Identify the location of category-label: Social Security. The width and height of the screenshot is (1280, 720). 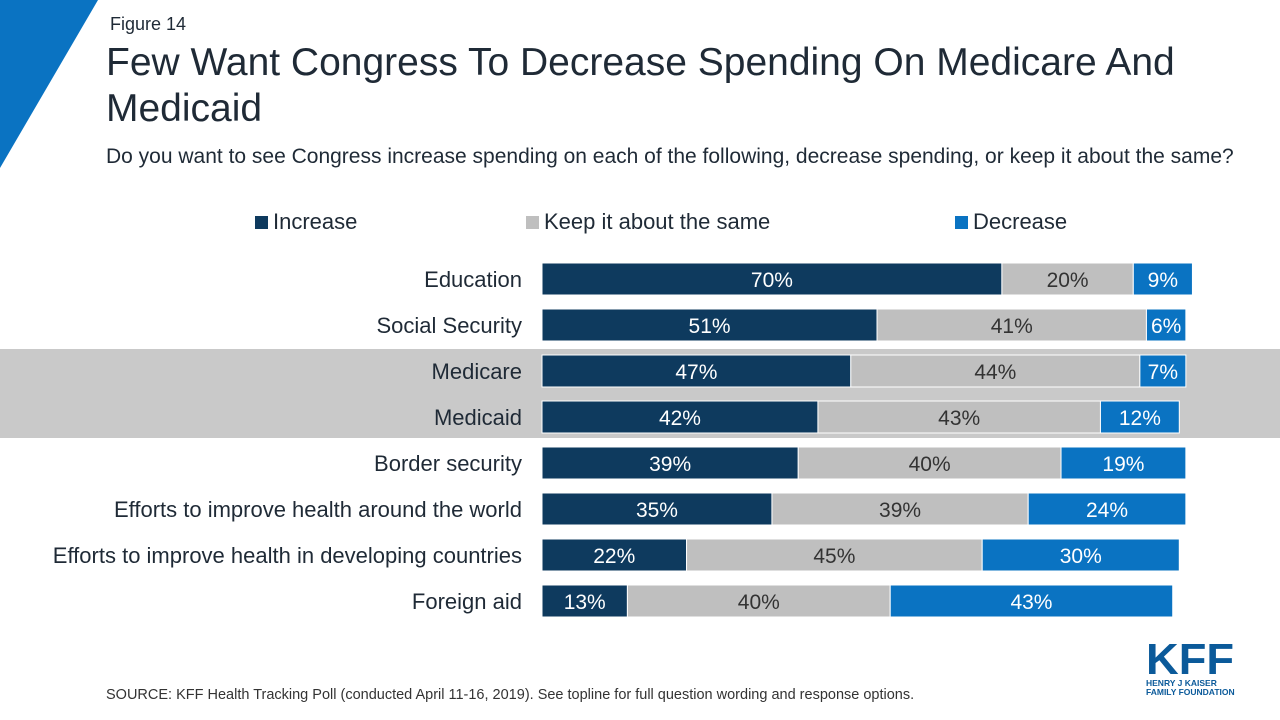
(449, 325).